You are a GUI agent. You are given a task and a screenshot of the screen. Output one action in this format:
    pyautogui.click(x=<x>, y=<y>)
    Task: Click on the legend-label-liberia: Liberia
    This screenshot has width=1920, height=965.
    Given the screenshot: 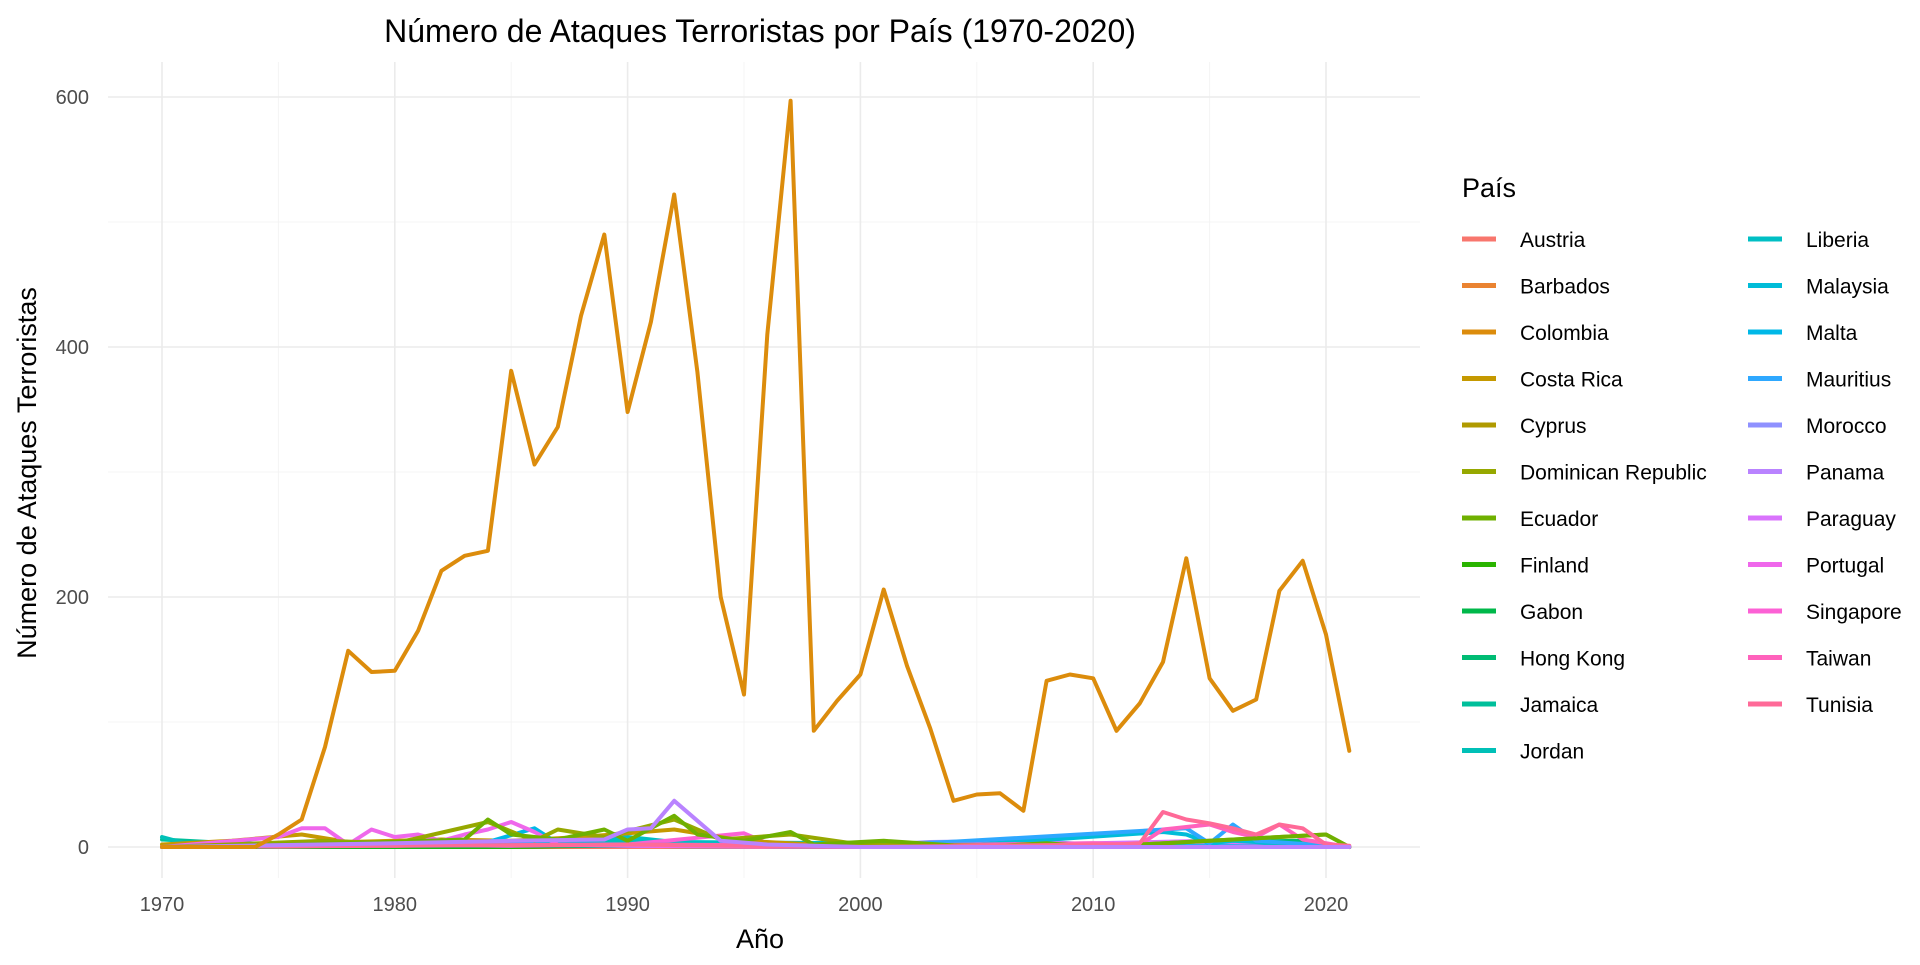 What is the action you would take?
    pyautogui.click(x=1837, y=240)
    